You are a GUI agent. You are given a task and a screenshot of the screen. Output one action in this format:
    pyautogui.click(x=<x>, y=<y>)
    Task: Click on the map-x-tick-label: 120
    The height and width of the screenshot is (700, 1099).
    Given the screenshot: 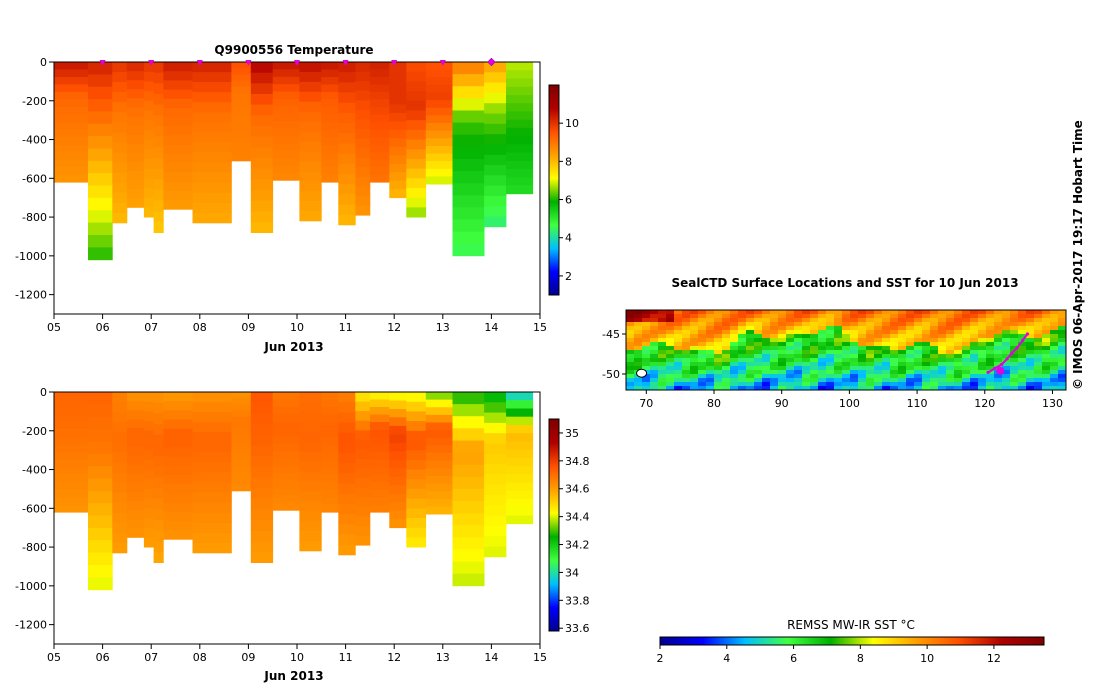 What is the action you would take?
    pyautogui.click(x=984, y=403)
    